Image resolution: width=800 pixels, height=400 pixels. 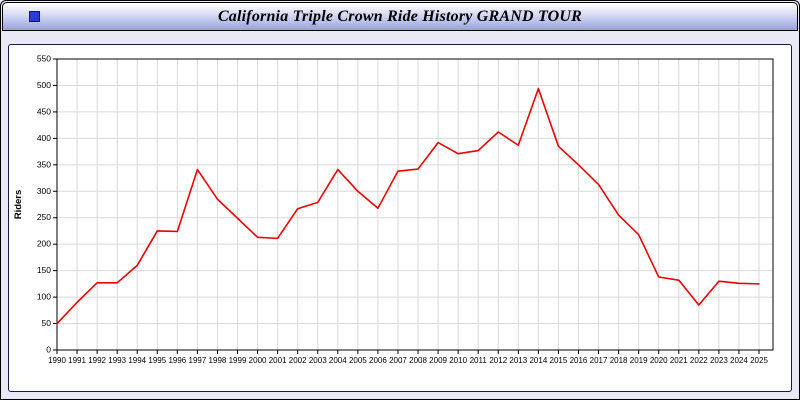 I want to click on svg-text: 2012, so click(x=498, y=360).